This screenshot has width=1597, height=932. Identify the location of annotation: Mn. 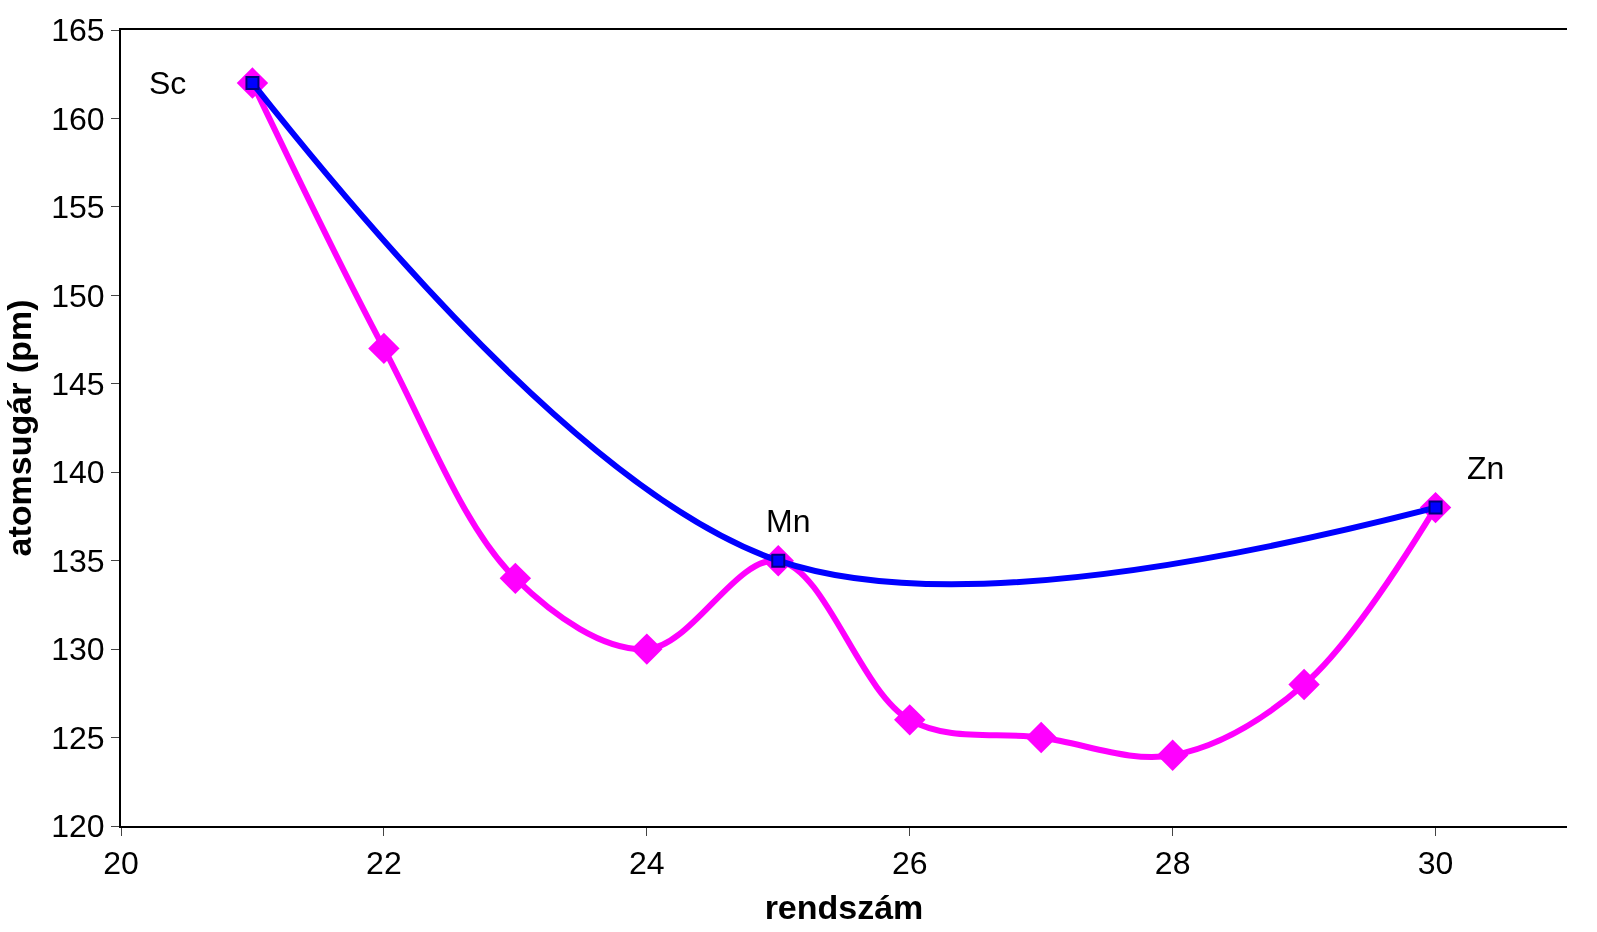
(788, 521).